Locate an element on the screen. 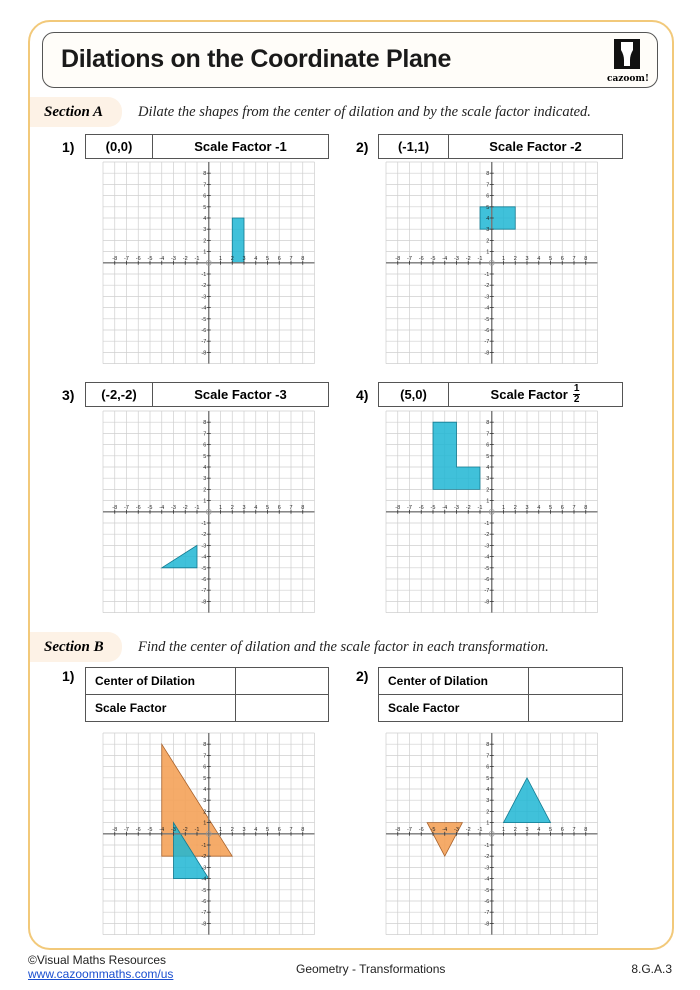  x-tick-label: 3 is located at coordinates (244, 259).